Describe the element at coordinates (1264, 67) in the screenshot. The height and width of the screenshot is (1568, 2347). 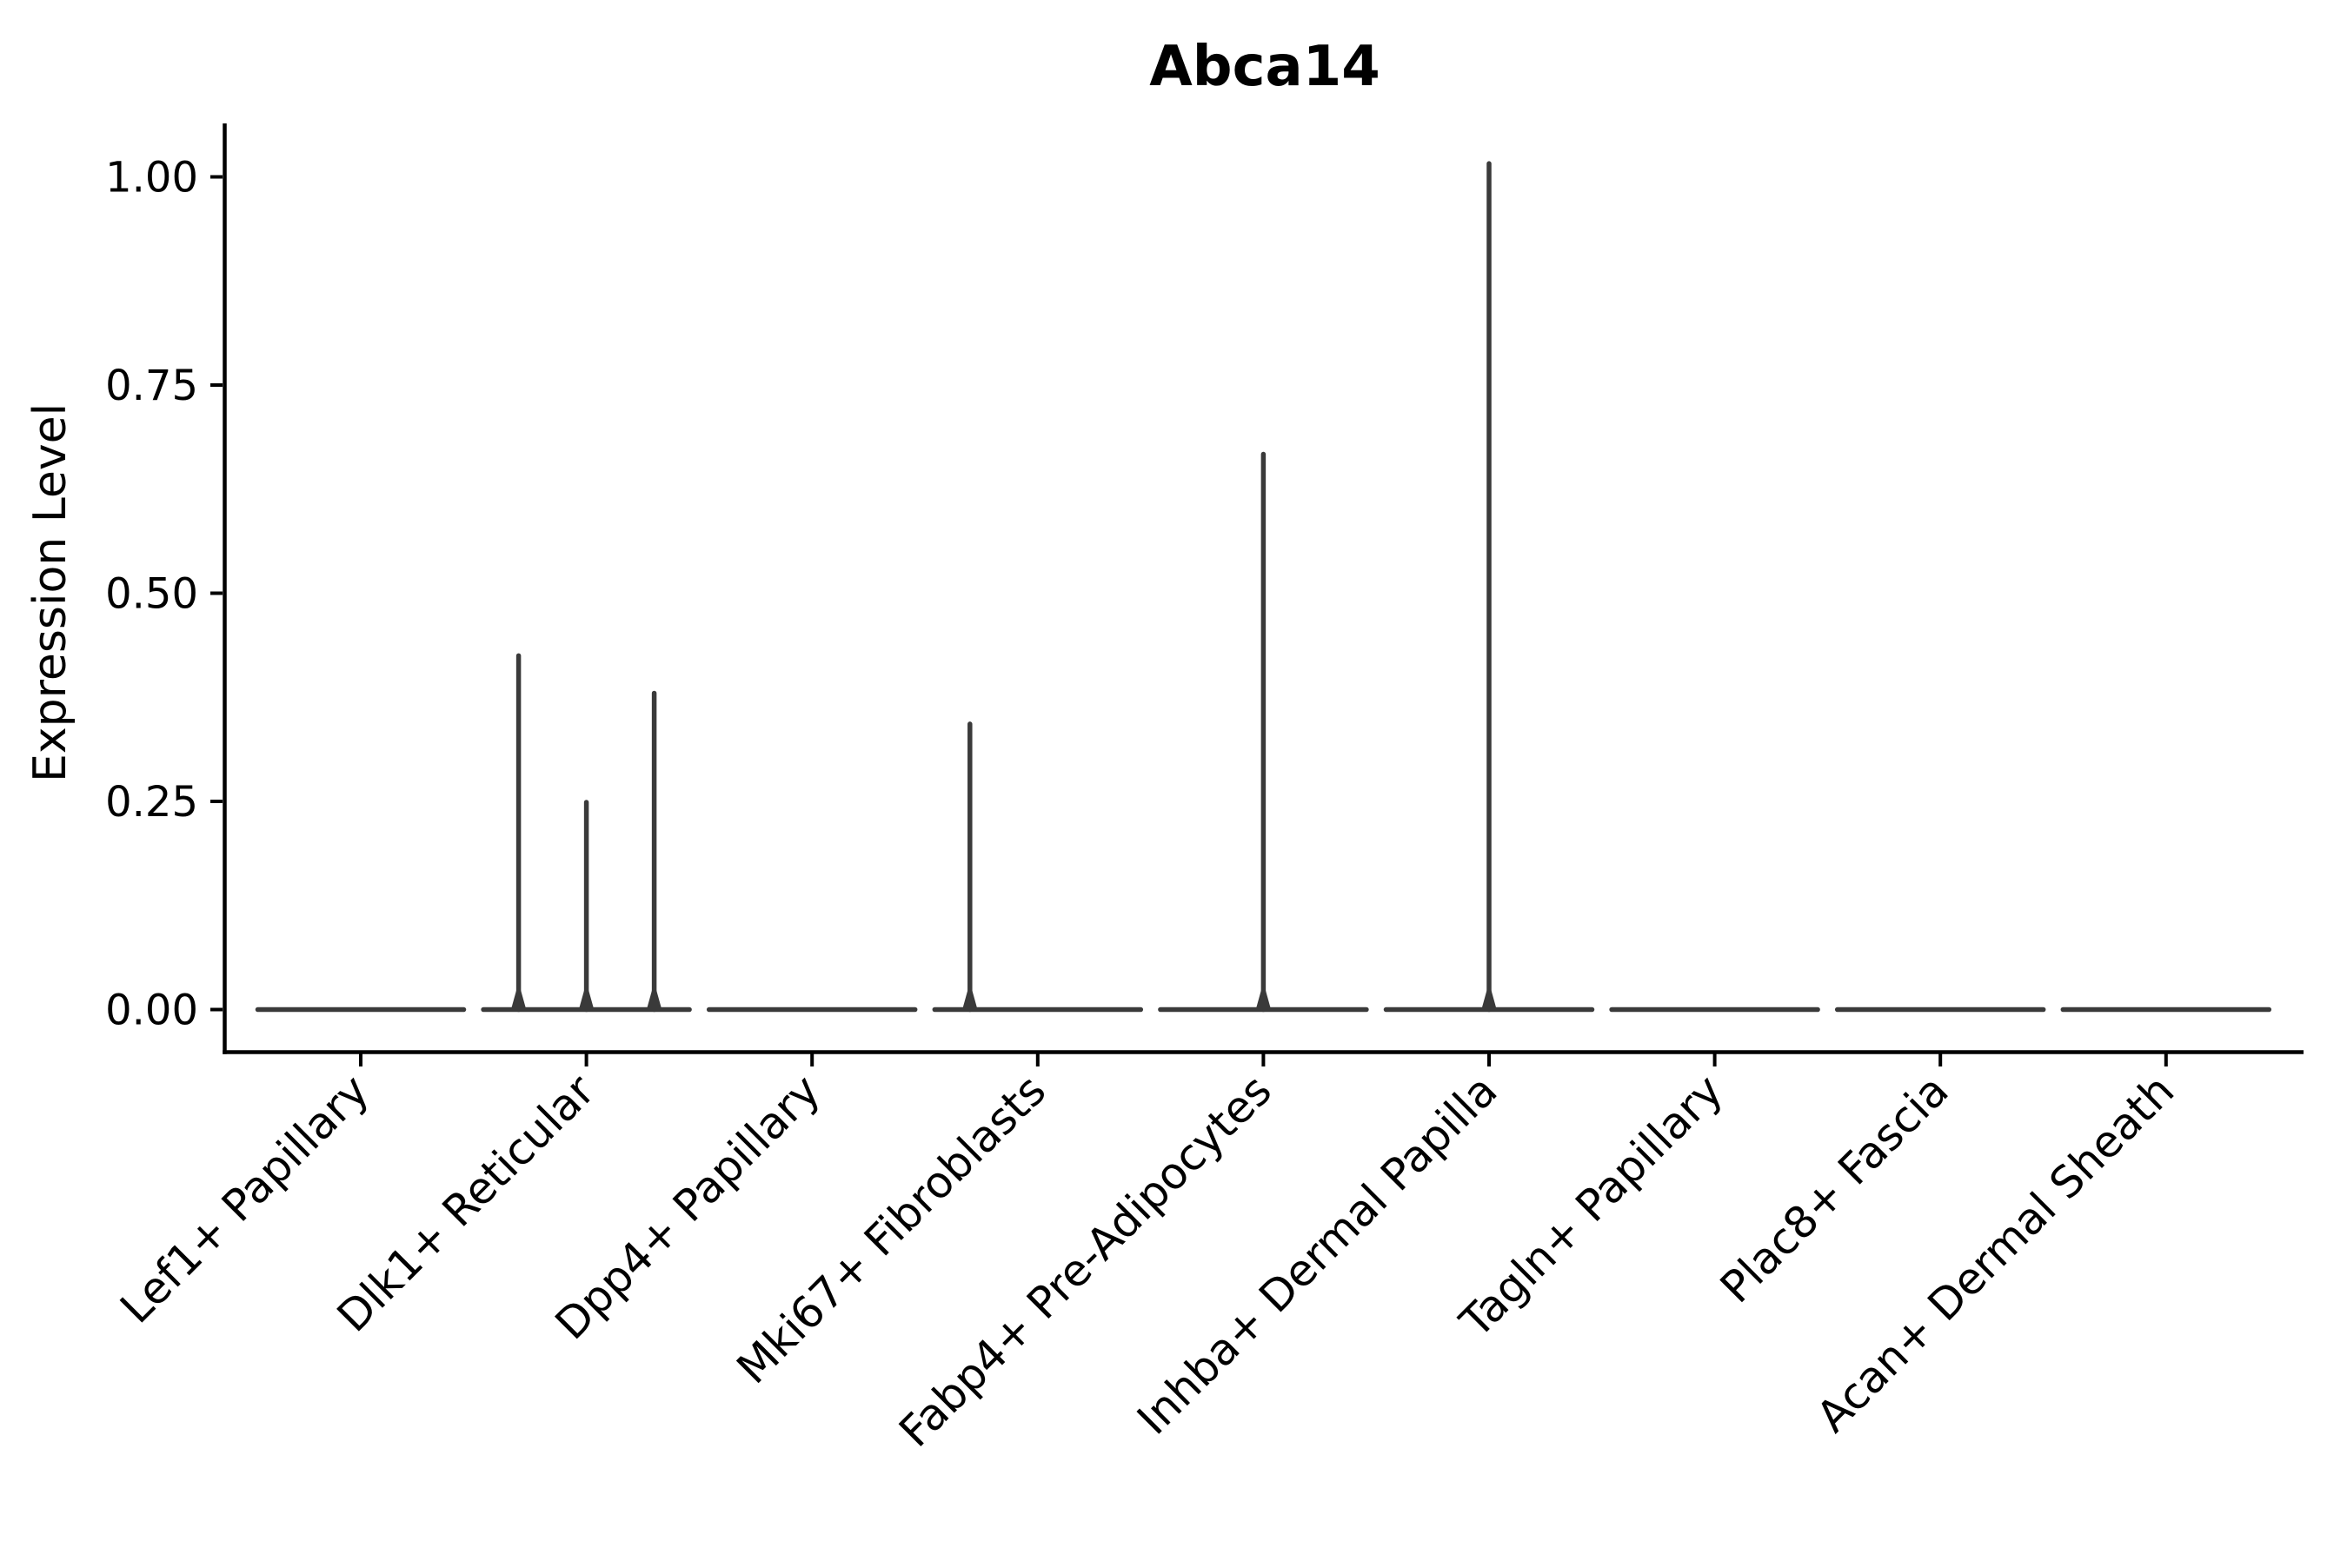
I see `plot-title: Abca14` at that location.